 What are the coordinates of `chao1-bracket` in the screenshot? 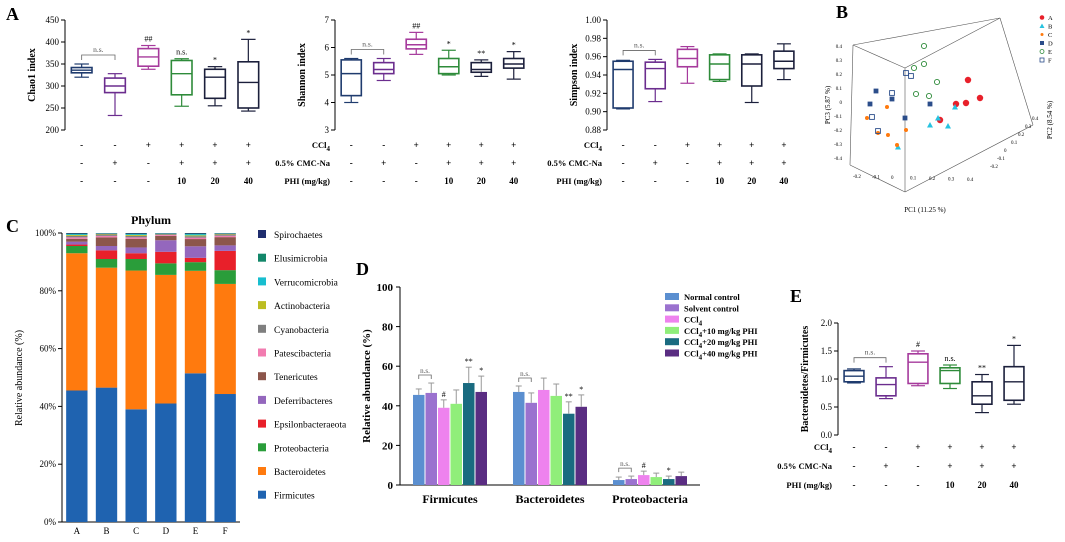 It's located at (98, 57).